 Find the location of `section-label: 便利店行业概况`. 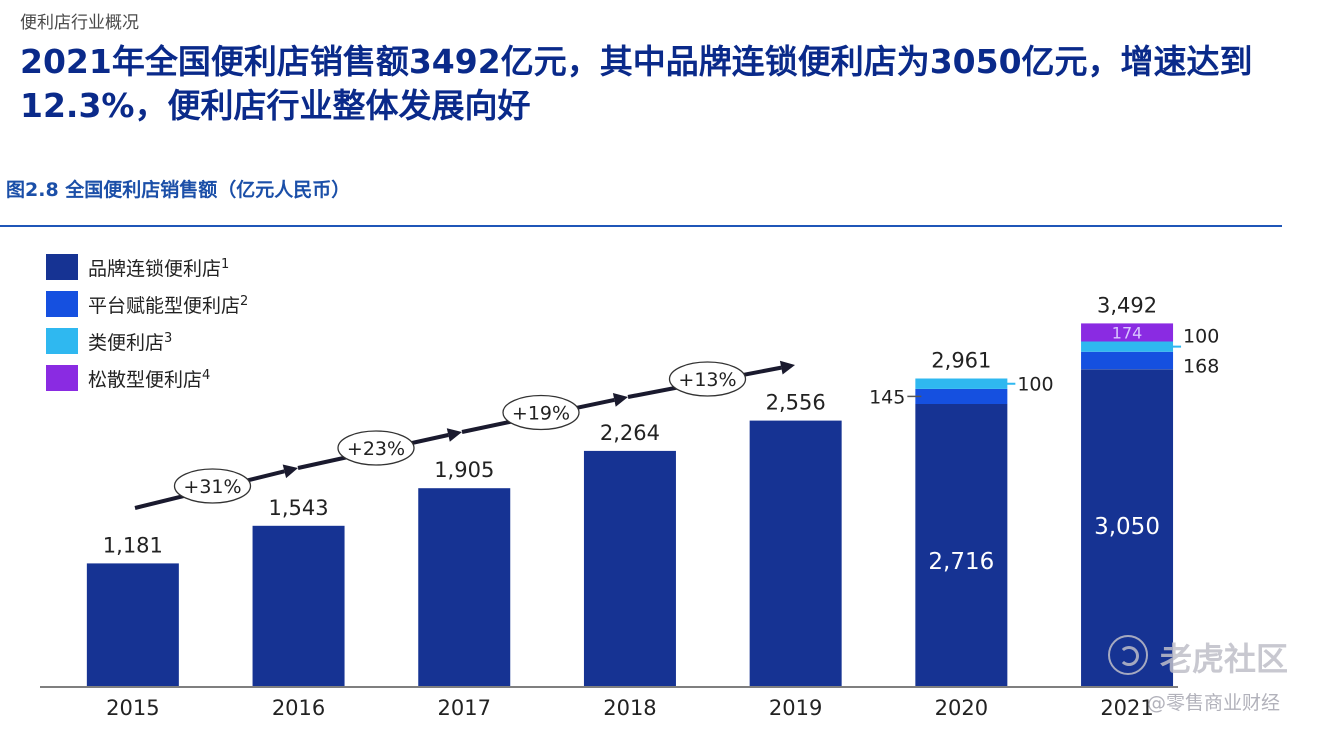

section-label: 便利店行业概况 is located at coordinates (79, 23).